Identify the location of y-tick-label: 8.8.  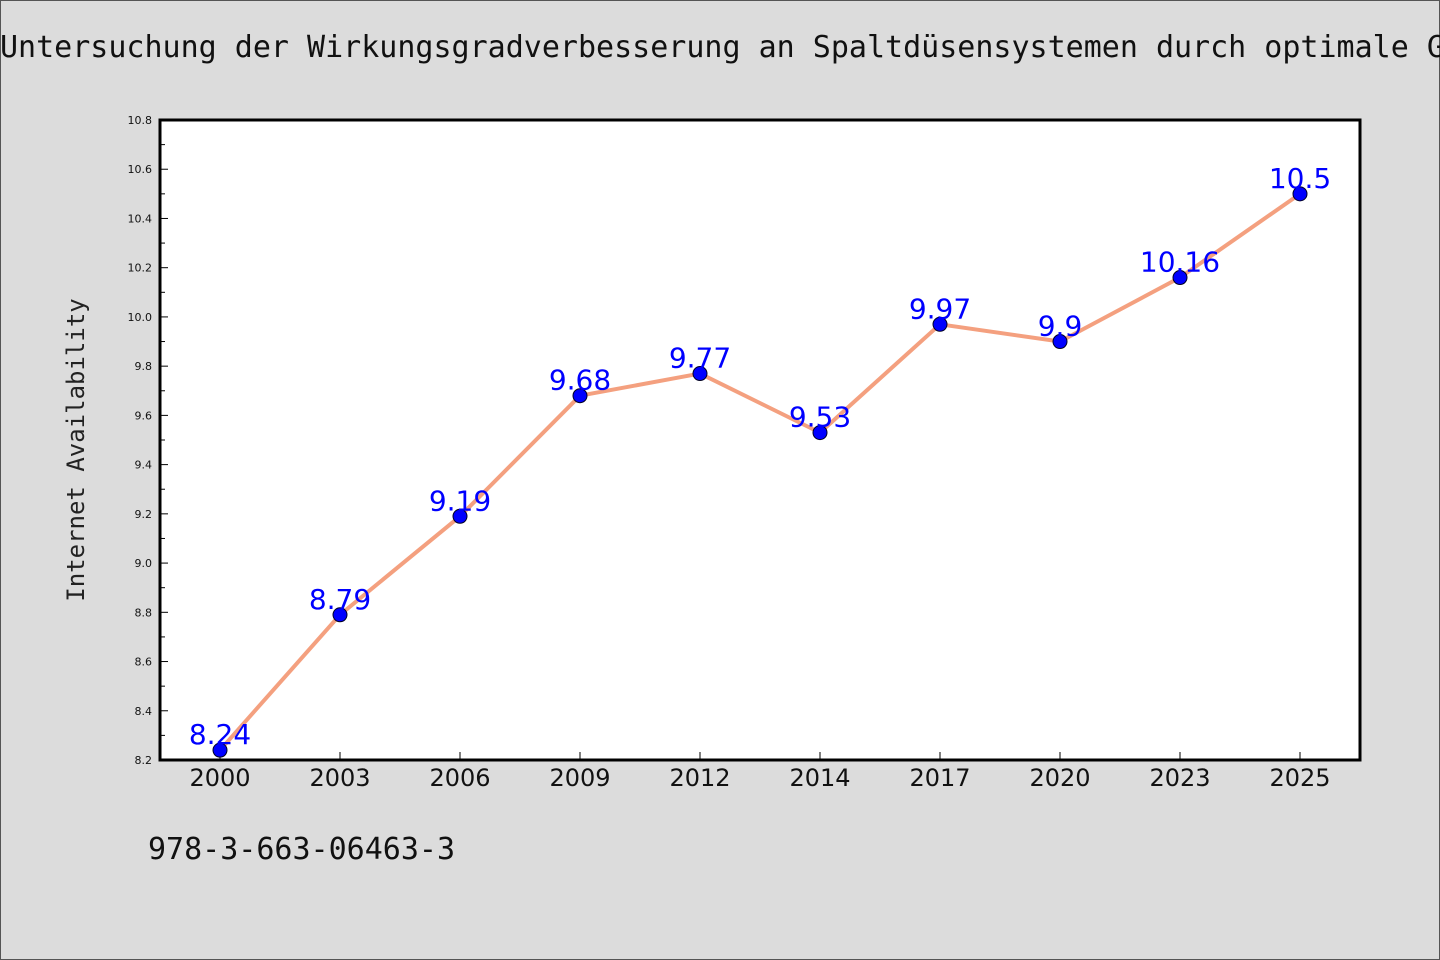
(144, 612).